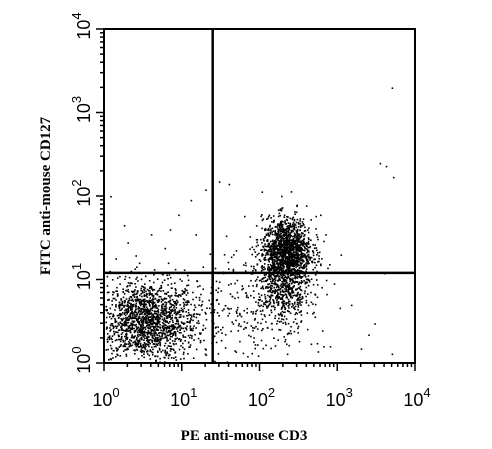 This screenshot has height=449, width=492. Describe the element at coordinates (336, 400) in the screenshot. I see `x-tick-base: 10` at that location.